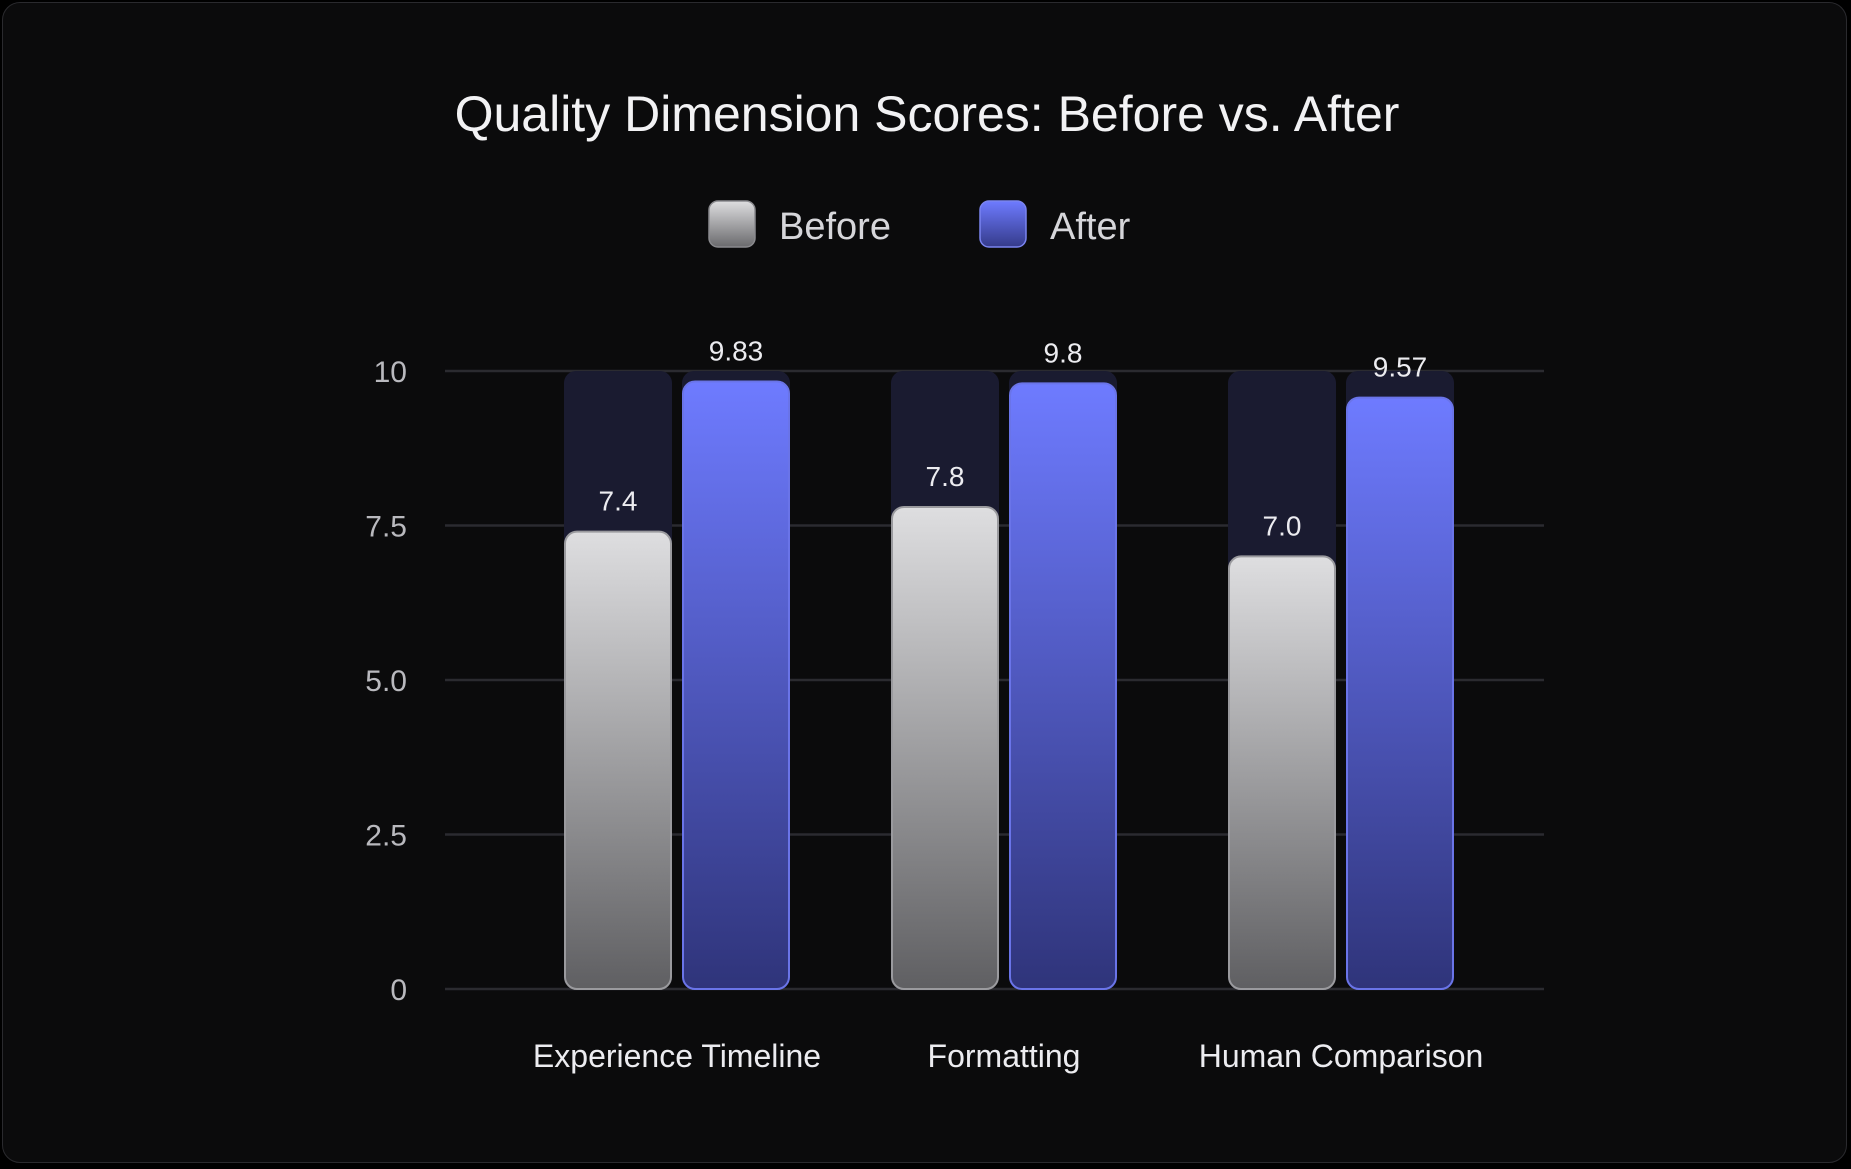  What do you see at coordinates (1282, 525) in the screenshot?
I see `value-label: 7.0` at bounding box center [1282, 525].